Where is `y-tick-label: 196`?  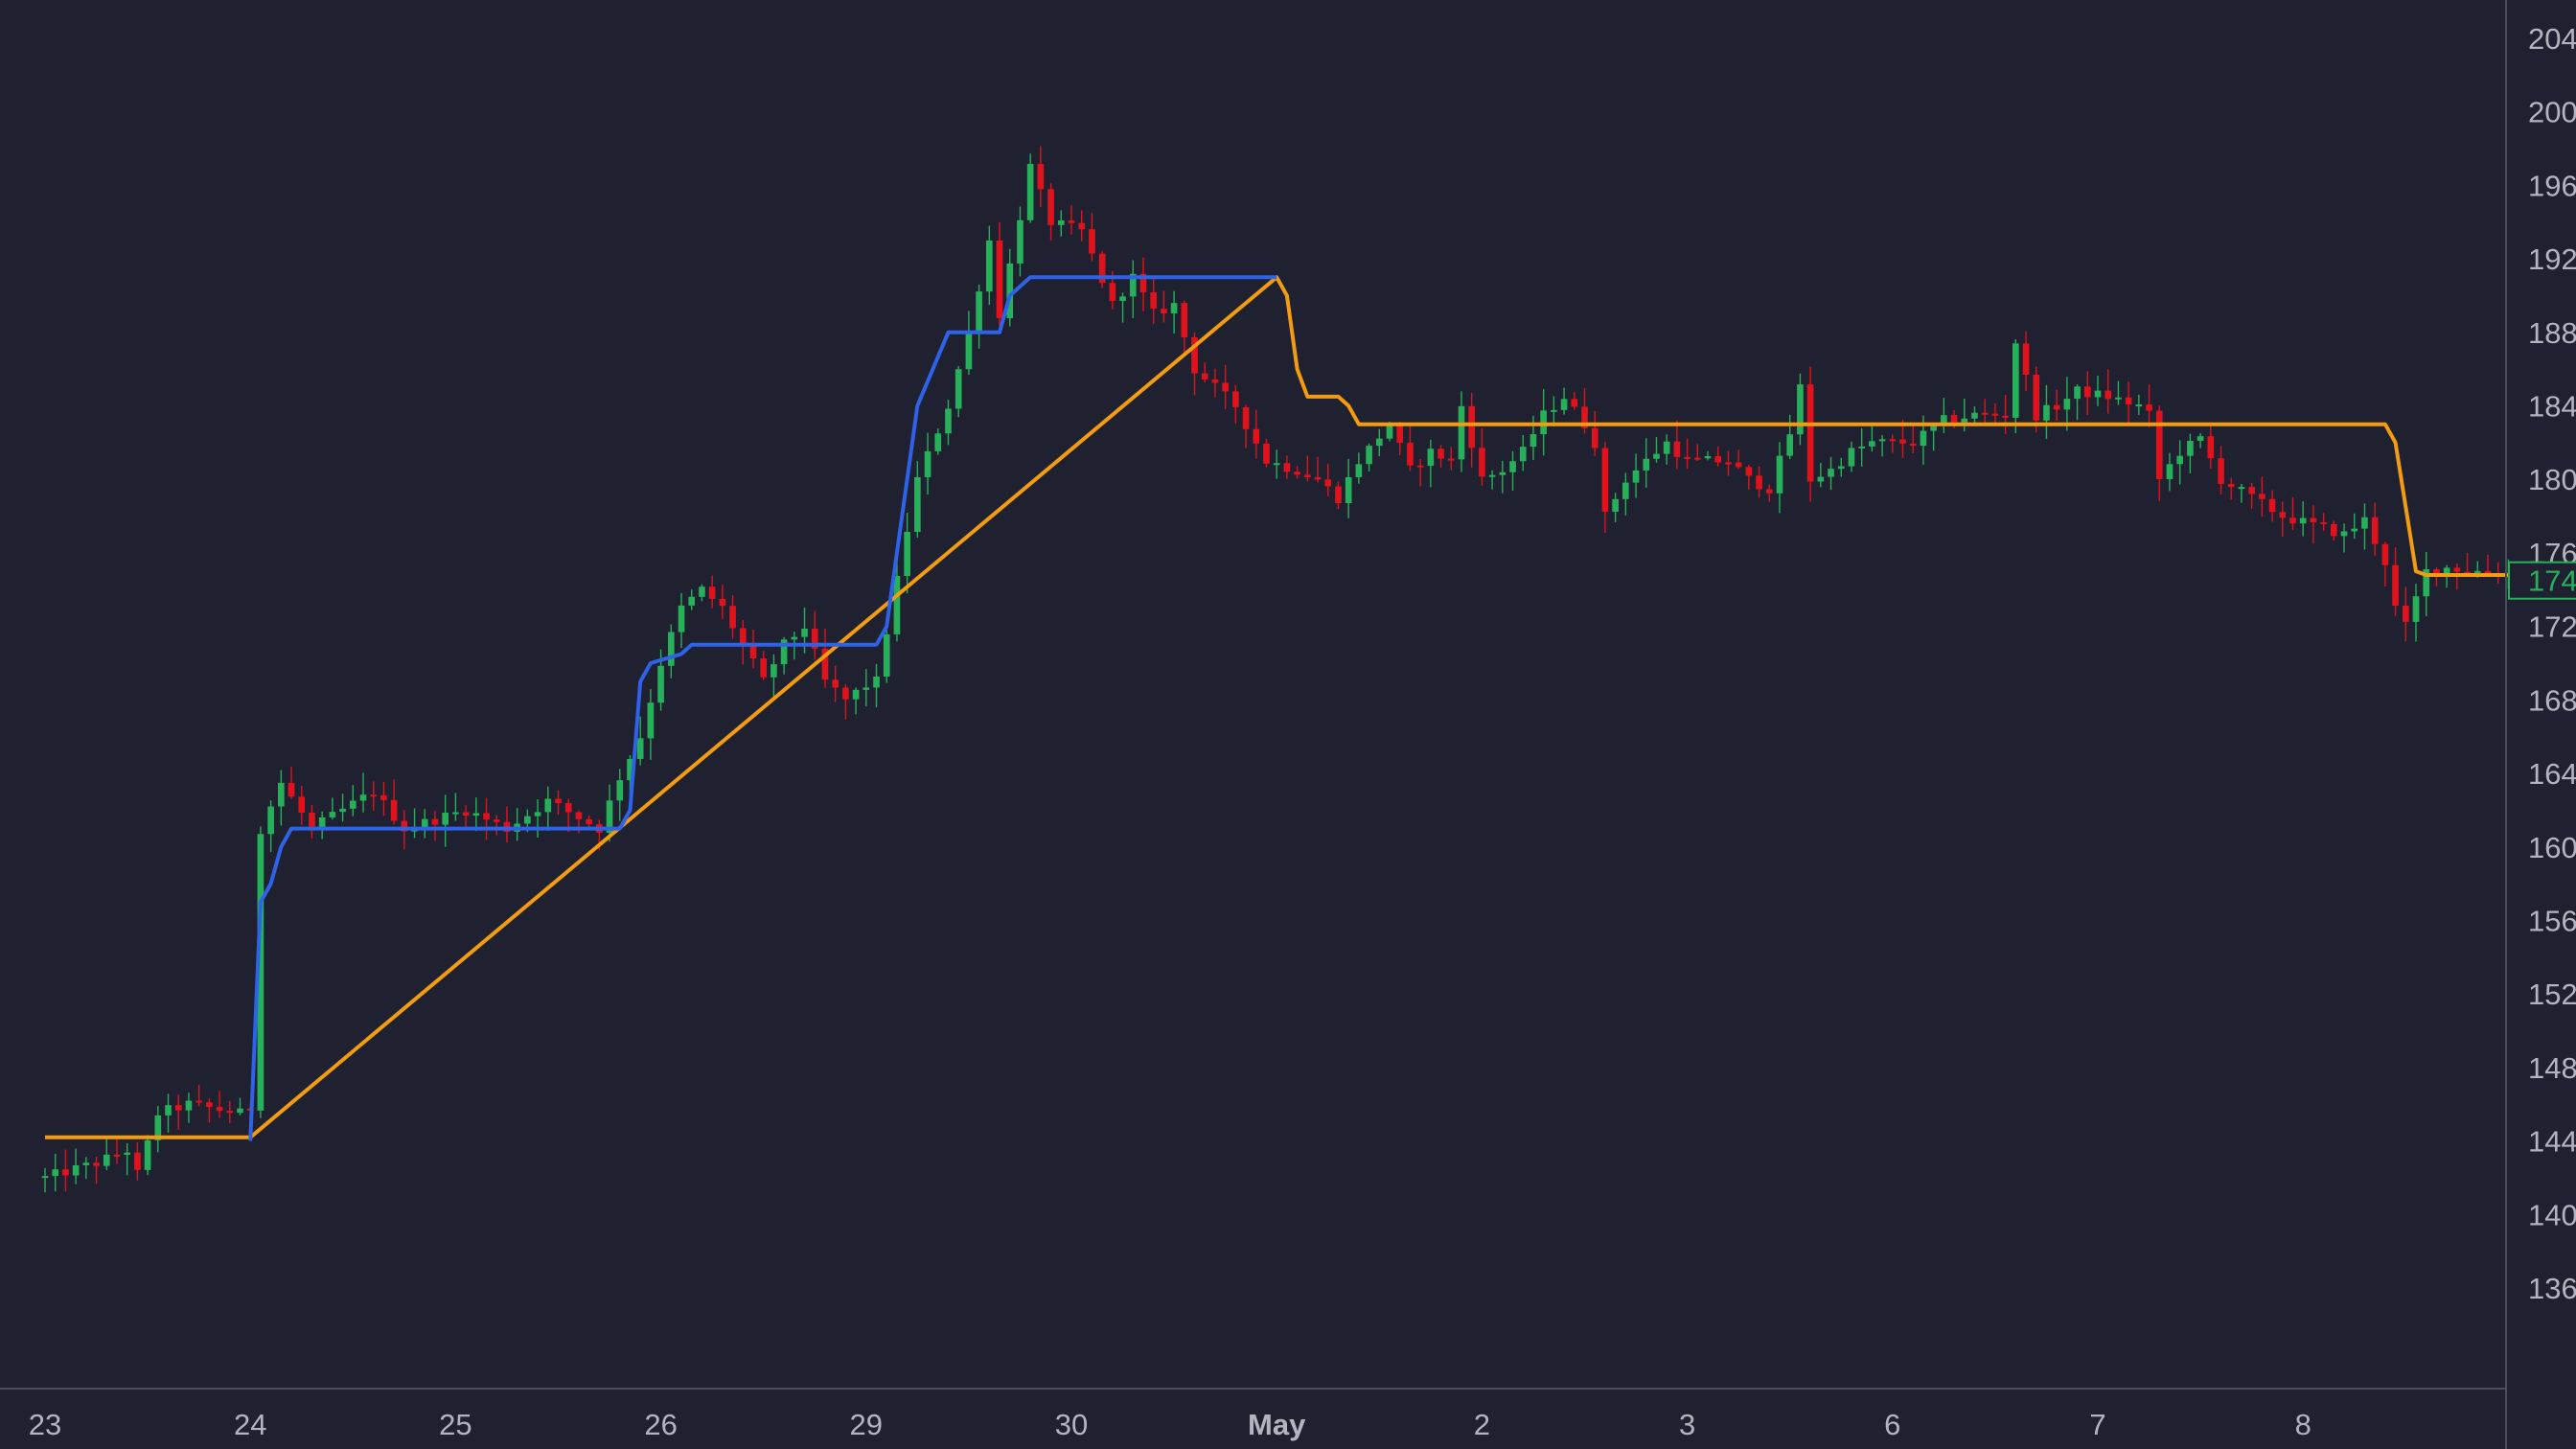
y-tick-label: 196 is located at coordinates (2552, 185).